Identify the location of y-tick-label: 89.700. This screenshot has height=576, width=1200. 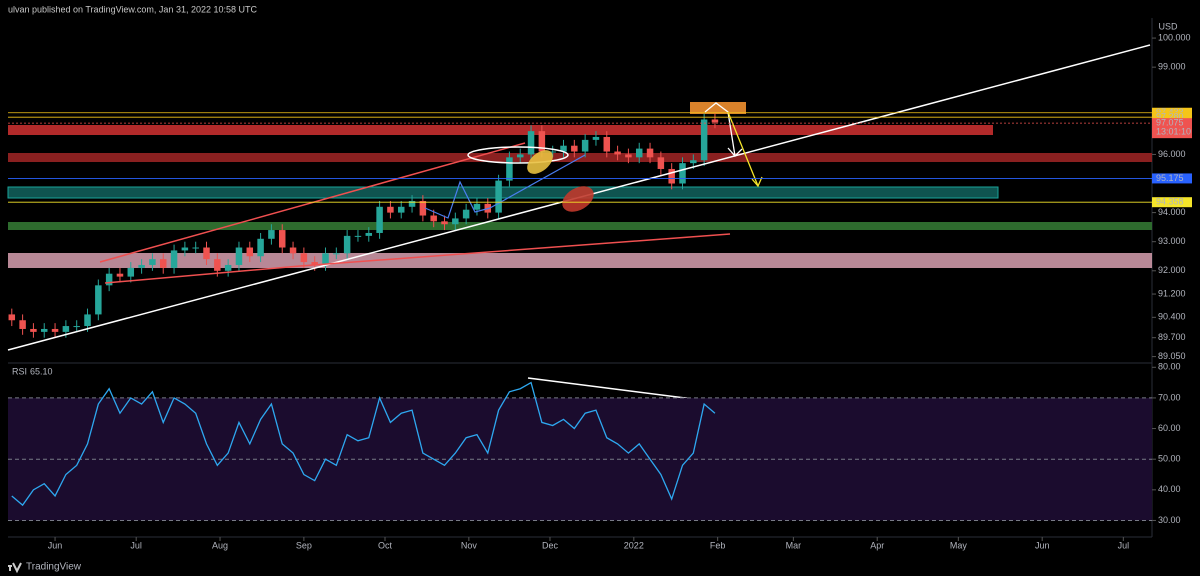
(1172, 337).